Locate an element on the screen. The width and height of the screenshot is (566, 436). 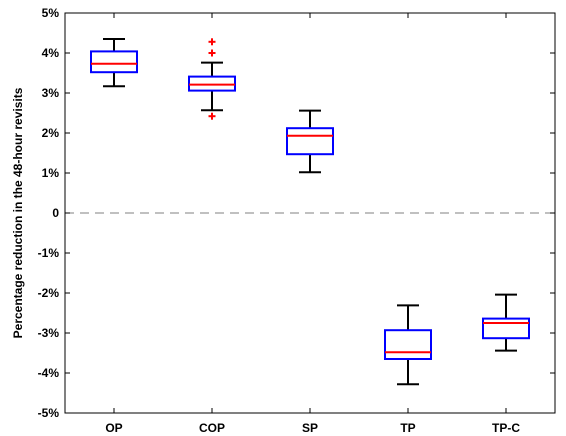
box-sp is located at coordinates (310, 141).